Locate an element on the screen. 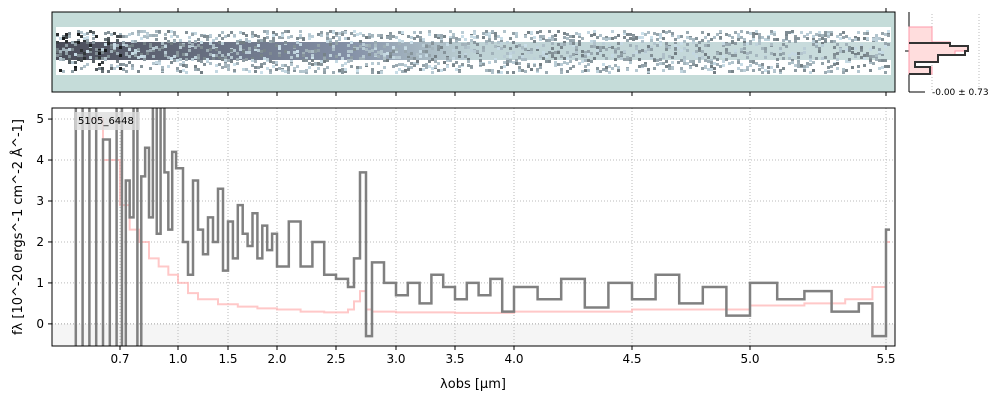  x-tick-label: 2.0 is located at coordinates (276, 359).